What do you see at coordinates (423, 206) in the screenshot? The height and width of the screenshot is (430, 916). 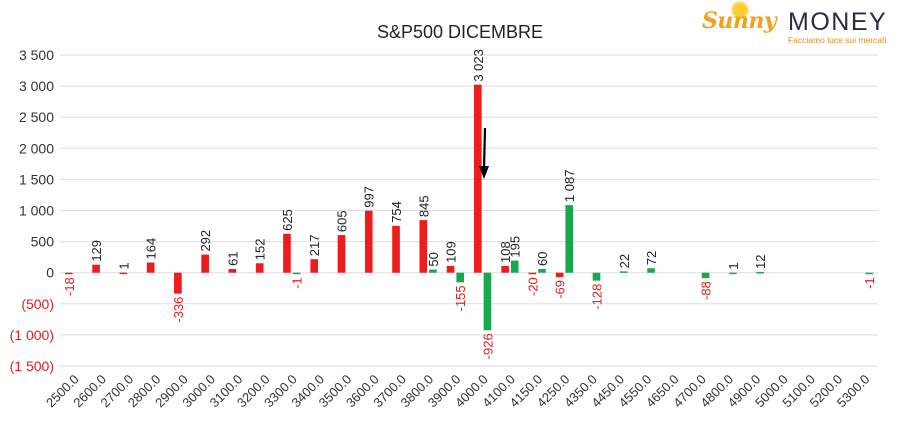 I see `data-label: 845` at bounding box center [423, 206].